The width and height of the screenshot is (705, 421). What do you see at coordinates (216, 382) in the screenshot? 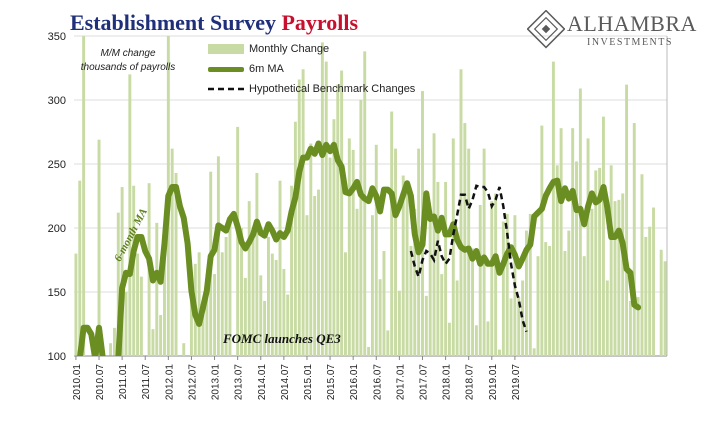
I see `x-tick-label: 2013.01` at bounding box center [216, 382].